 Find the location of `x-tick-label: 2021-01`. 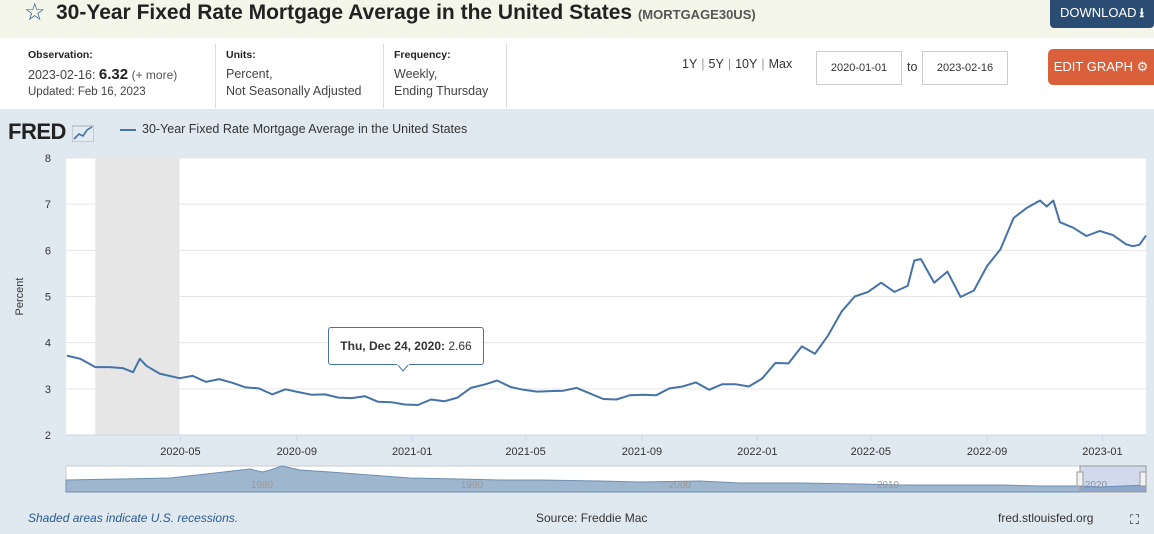

x-tick-label: 2021-01 is located at coordinates (412, 452).